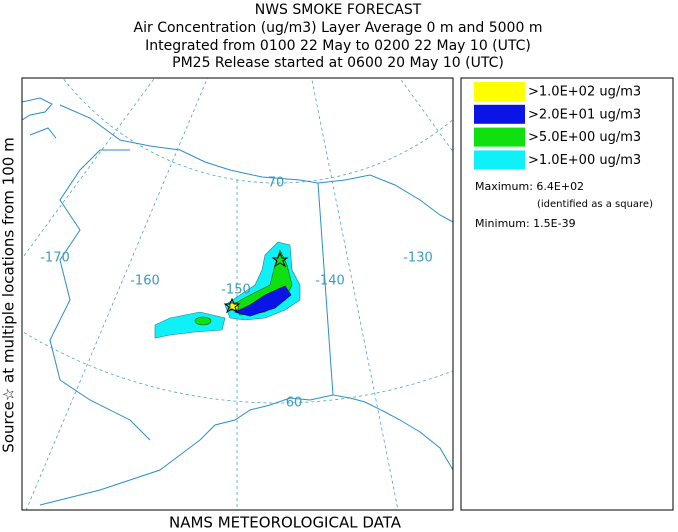  What do you see at coordinates (584, 114) in the screenshot?
I see `legend-label: >2.0E+01 ug/m3` at bounding box center [584, 114].